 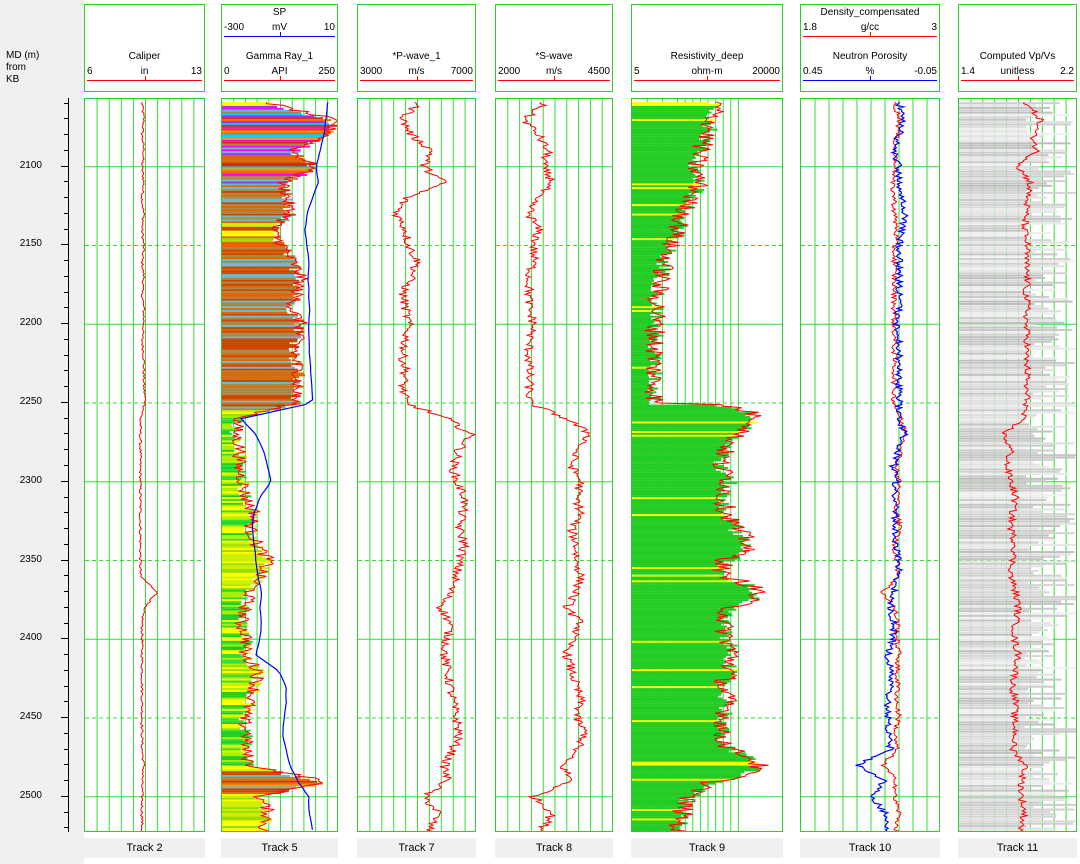 I want to click on track-header: Computed Vp/Vs 1.4 unitless 2.2, so click(x=1017, y=48).